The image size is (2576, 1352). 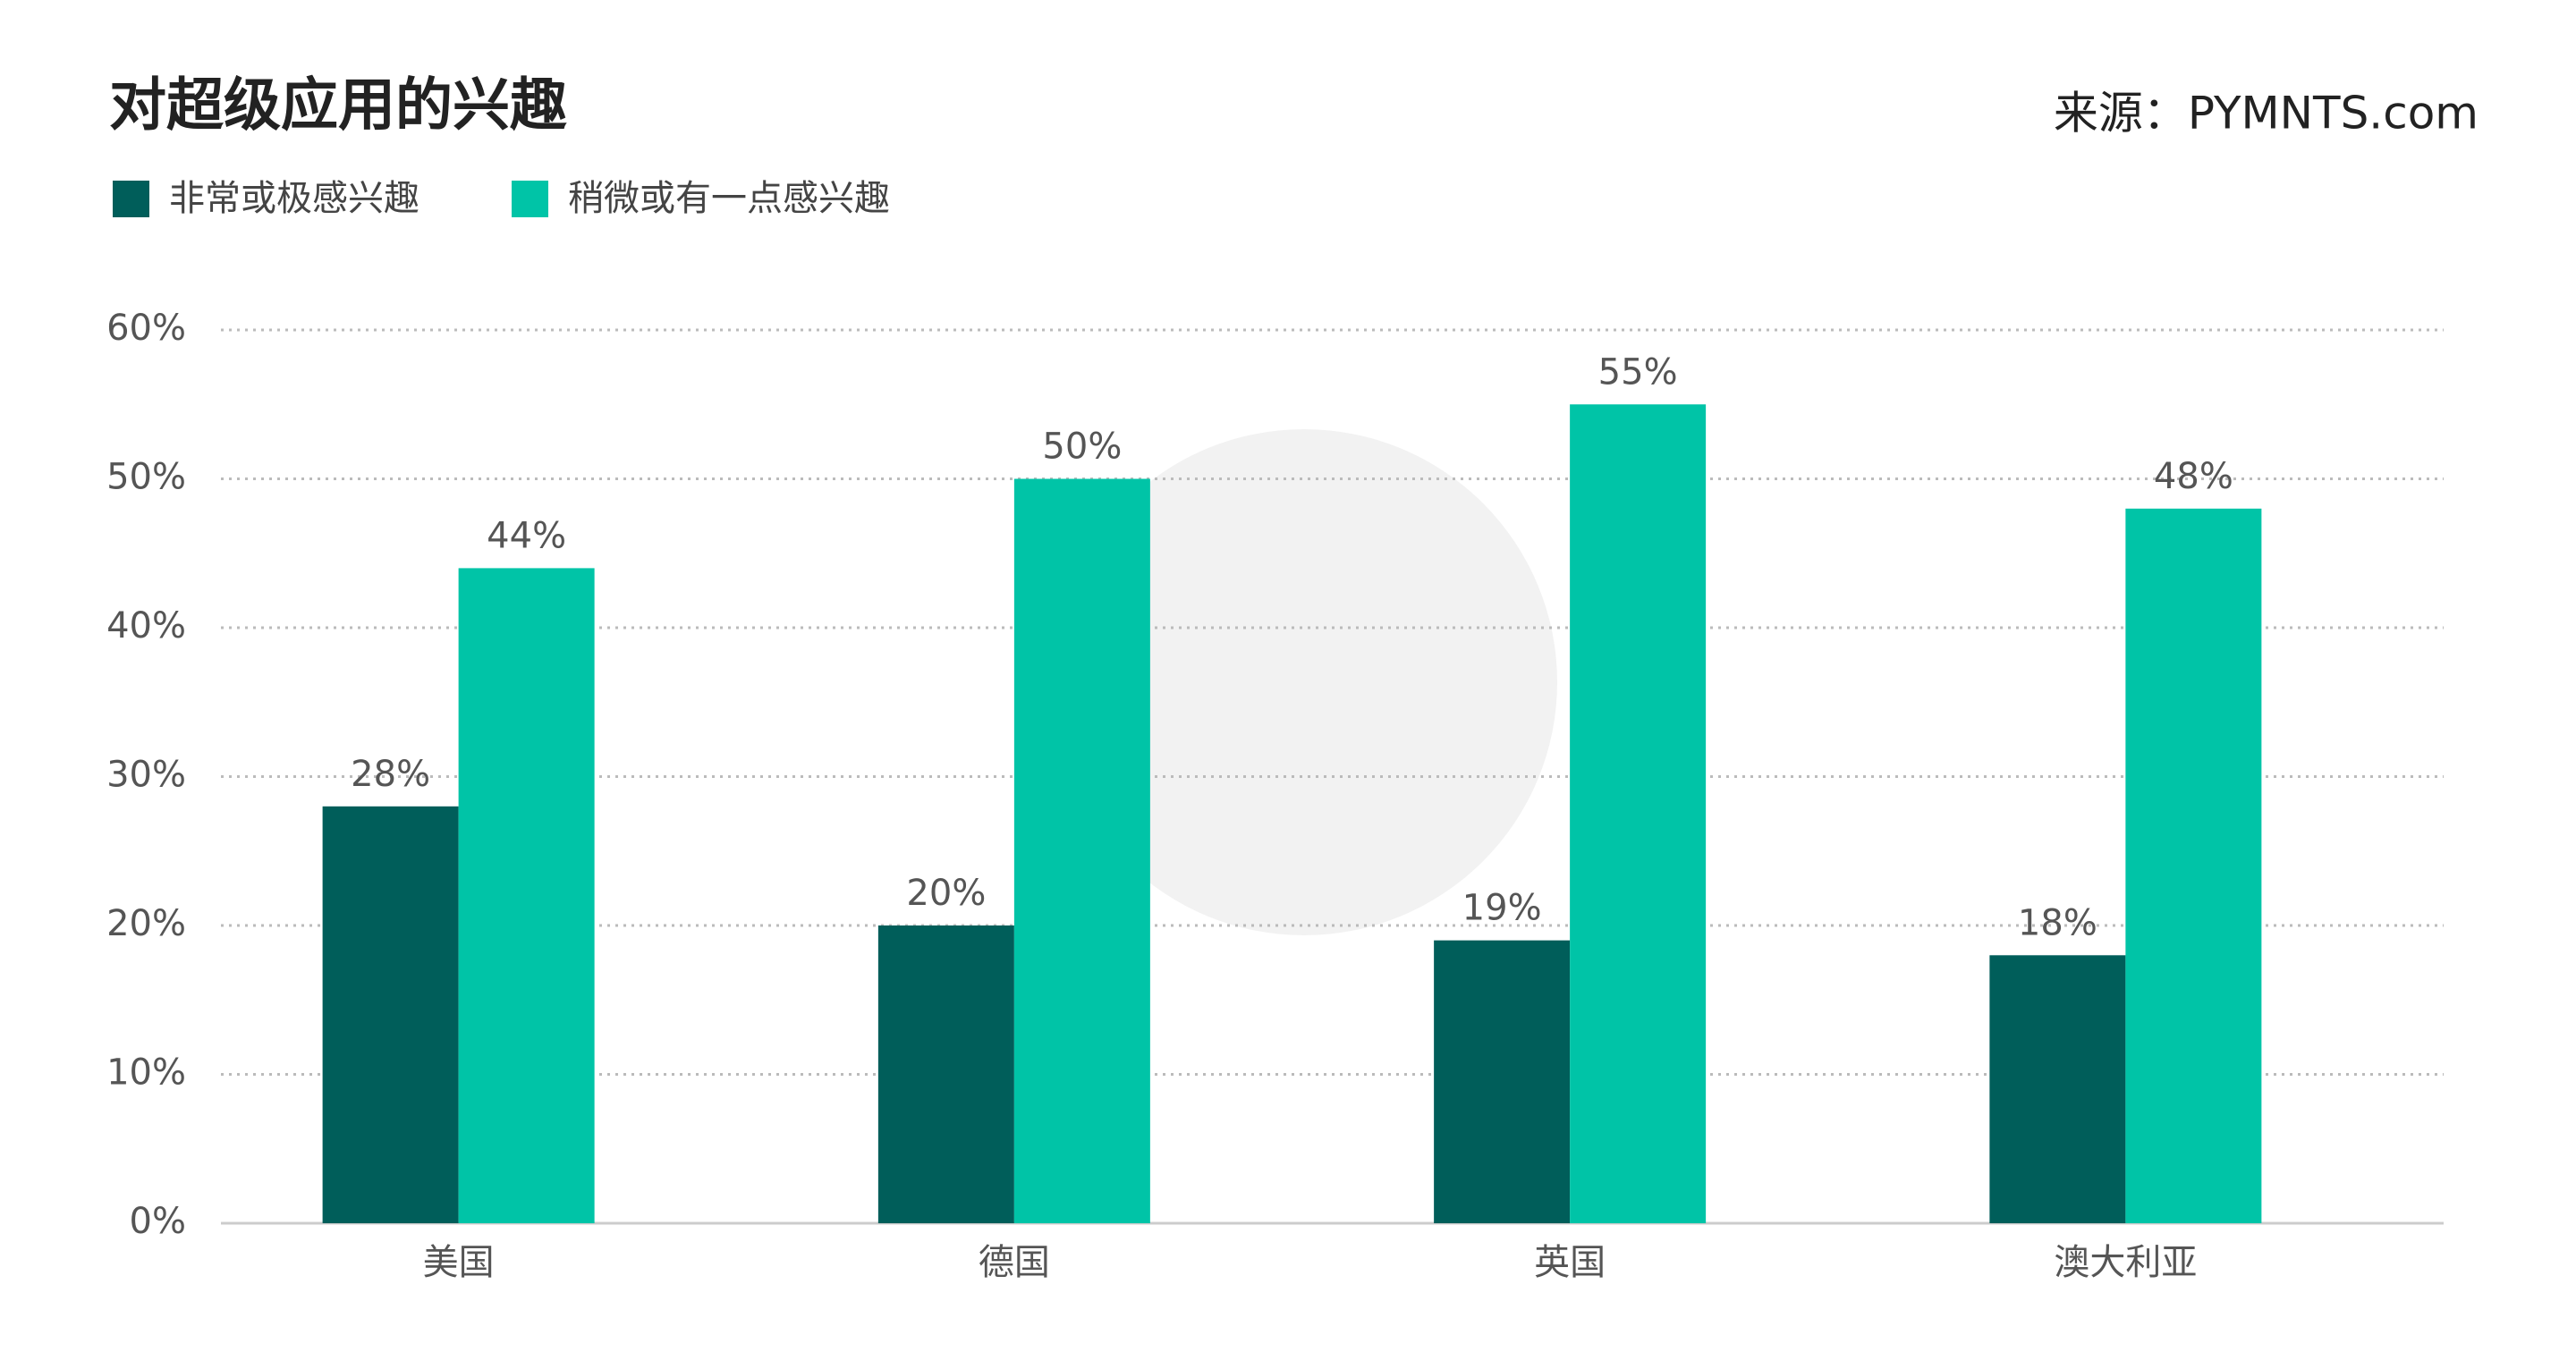 What do you see at coordinates (459, 1262) in the screenshot?
I see `x-tick-label: 美国` at bounding box center [459, 1262].